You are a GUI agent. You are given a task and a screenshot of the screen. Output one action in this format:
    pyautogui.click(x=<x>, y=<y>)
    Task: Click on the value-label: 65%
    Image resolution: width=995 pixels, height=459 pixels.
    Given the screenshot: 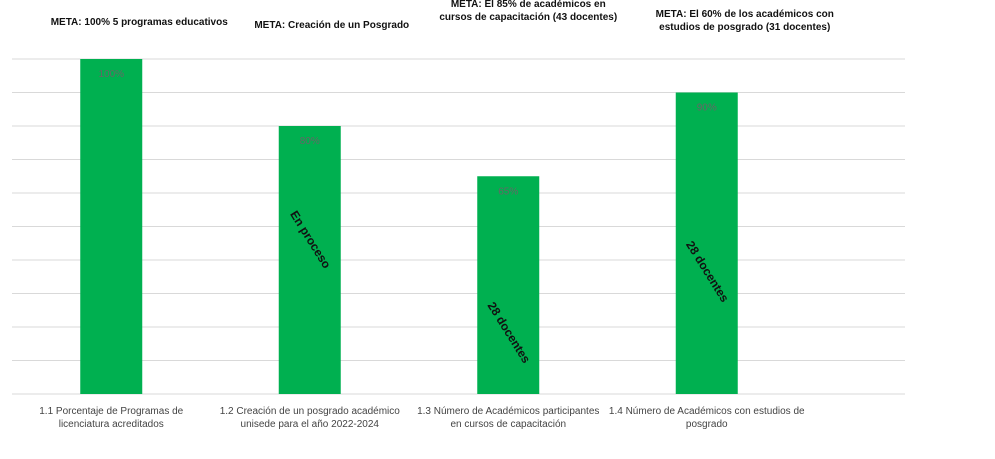 What is the action you would take?
    pyautogui.click(x=508, y=191)
    